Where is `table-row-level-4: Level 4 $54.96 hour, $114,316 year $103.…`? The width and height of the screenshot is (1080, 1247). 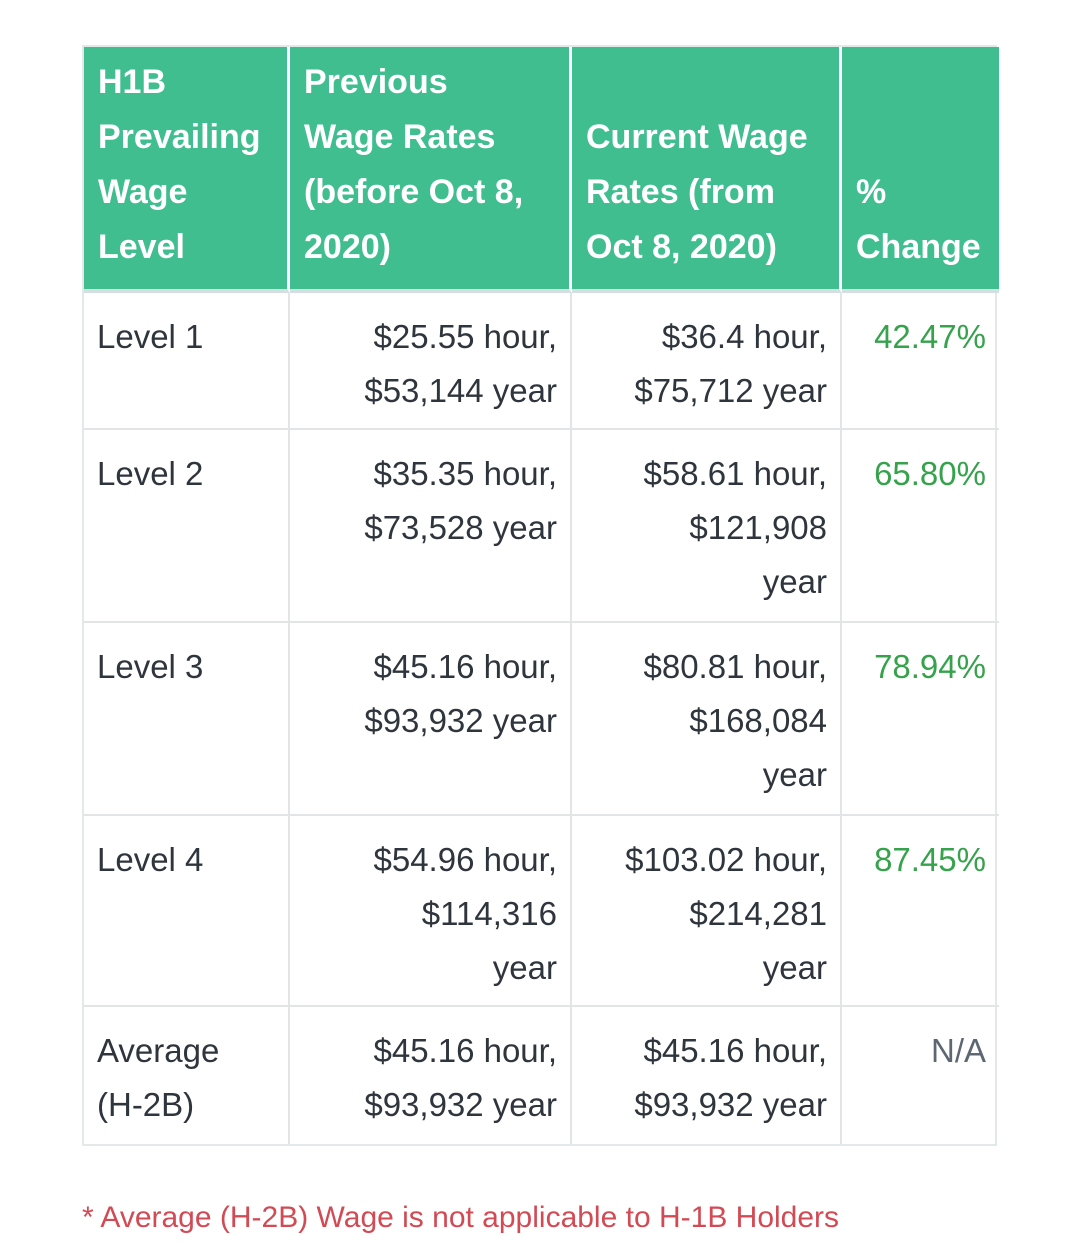
table-row-level-4: Level 4 $54.96 hour, $114,316 year $103.… is located at coordinates (541, 911).